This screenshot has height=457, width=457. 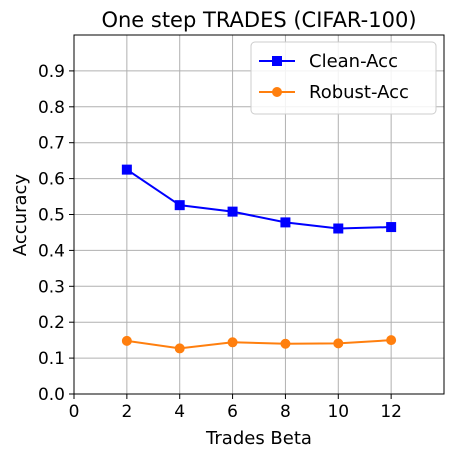 What do you see at coordinates (74, 412) in the screenshot?
I see `x-tick-label: 0` at bounding box center [74, 412].